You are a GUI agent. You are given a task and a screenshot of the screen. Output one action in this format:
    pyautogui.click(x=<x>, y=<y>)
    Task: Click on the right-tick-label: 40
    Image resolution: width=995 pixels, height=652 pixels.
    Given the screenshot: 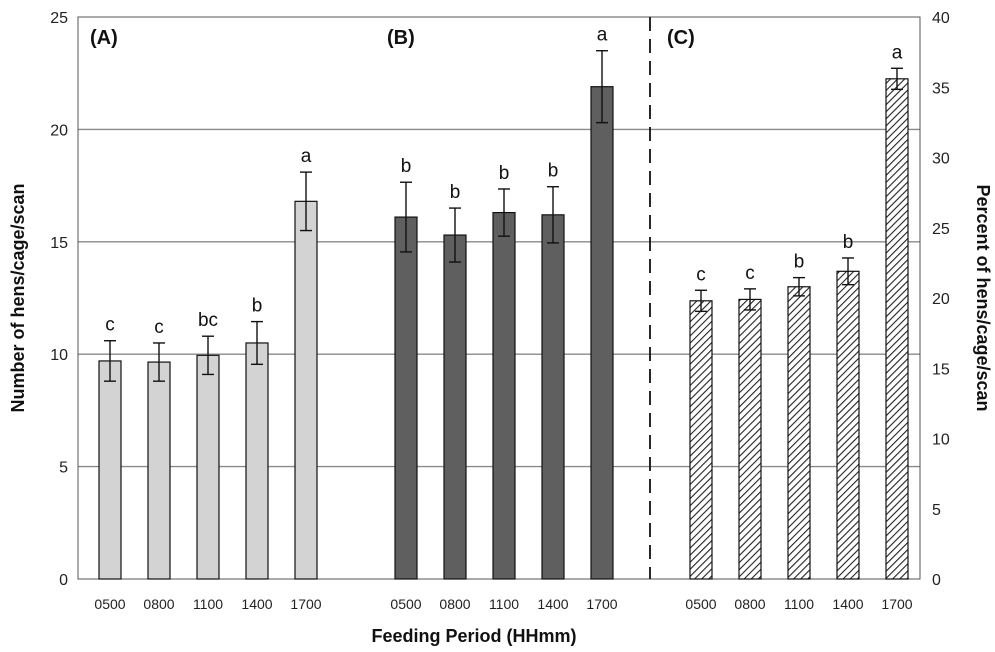 What is the action you would take?
    pyautogui.click(x=941, y=18)
    